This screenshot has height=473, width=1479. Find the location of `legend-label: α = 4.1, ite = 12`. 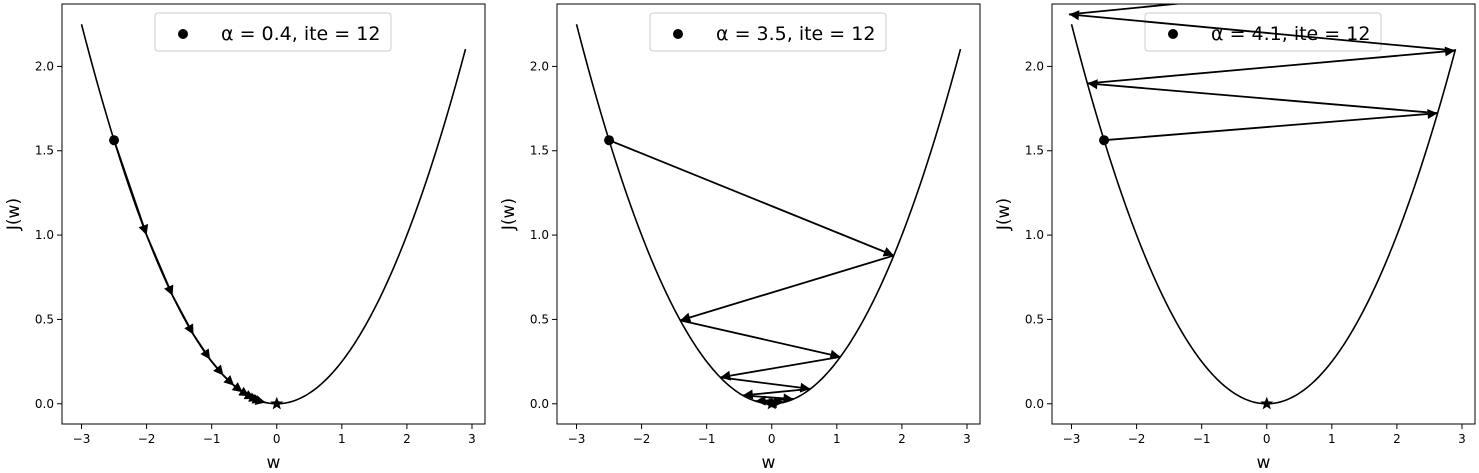

legend-label: α = 4.1, ite = 12 is located at coordinates (1290, 34).